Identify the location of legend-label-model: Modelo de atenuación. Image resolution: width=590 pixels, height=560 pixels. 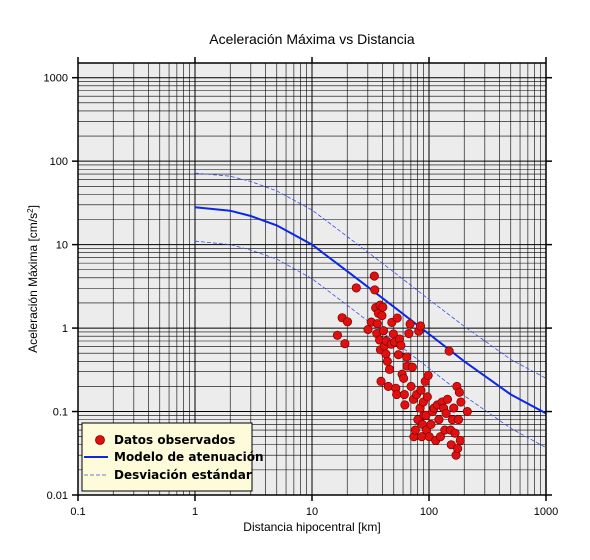
(189, 457).